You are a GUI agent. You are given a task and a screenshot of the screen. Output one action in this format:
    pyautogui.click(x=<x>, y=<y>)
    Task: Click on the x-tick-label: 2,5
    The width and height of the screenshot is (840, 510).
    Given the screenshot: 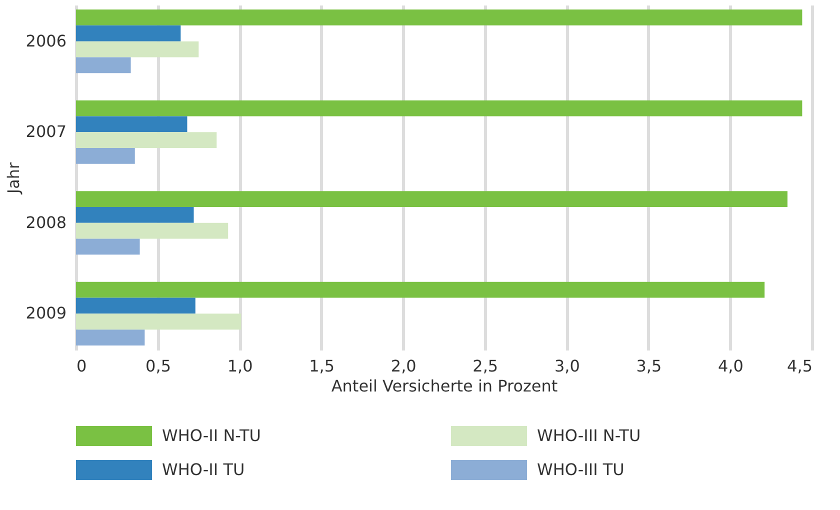 What is the action you would take?
    pyautogui.click(x=485, y=366)
    